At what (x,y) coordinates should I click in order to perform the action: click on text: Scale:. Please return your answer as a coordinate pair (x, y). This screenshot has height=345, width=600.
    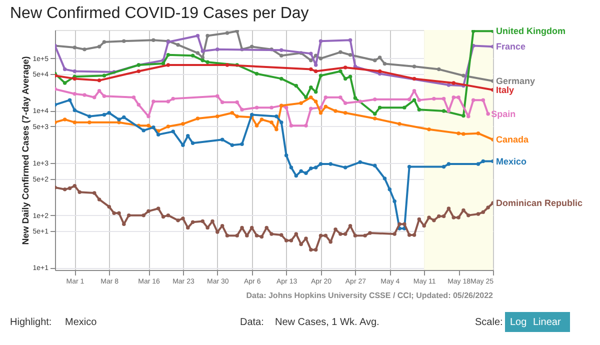
    Looking at the image, I should click on (489, 322).